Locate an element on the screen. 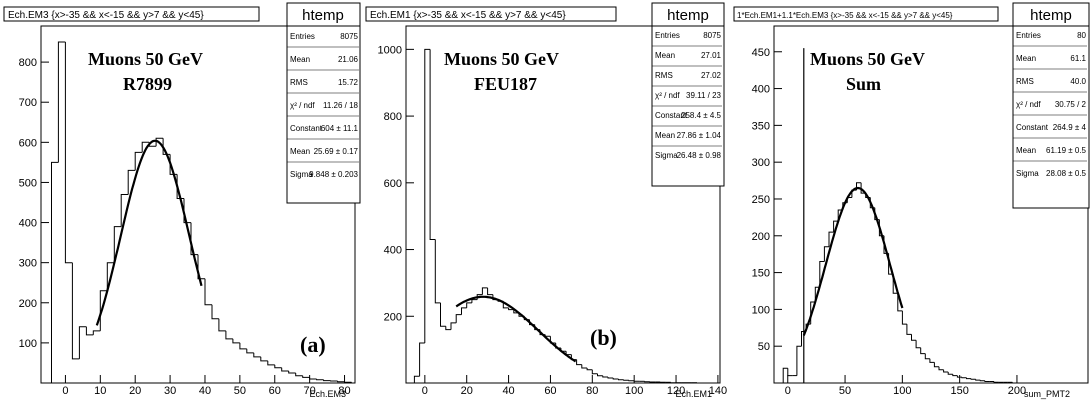  y-tick-label: 500 is located at coordinates (28, 183).